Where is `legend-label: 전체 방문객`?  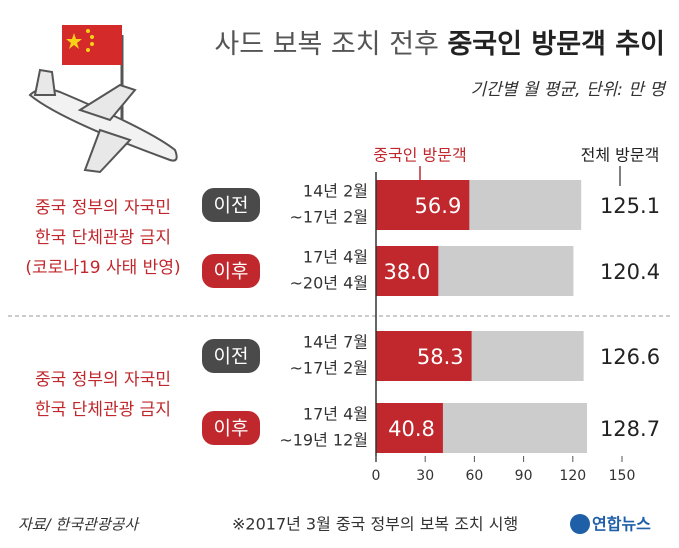 legend-label: 전체 방문객 is located at coordinates (620, 155).